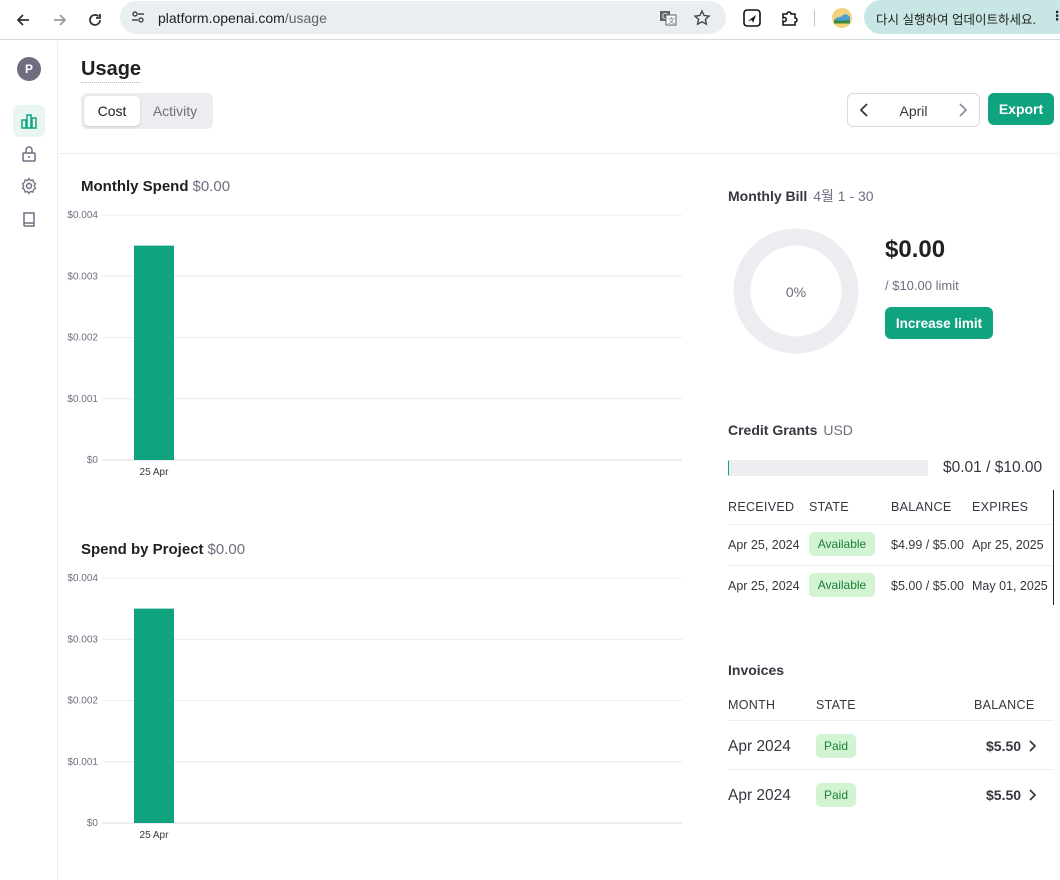 Image resolution: width=1060 pixels, height=880 pixels. I want to click on bar-chart-icon, so click(29, 121).